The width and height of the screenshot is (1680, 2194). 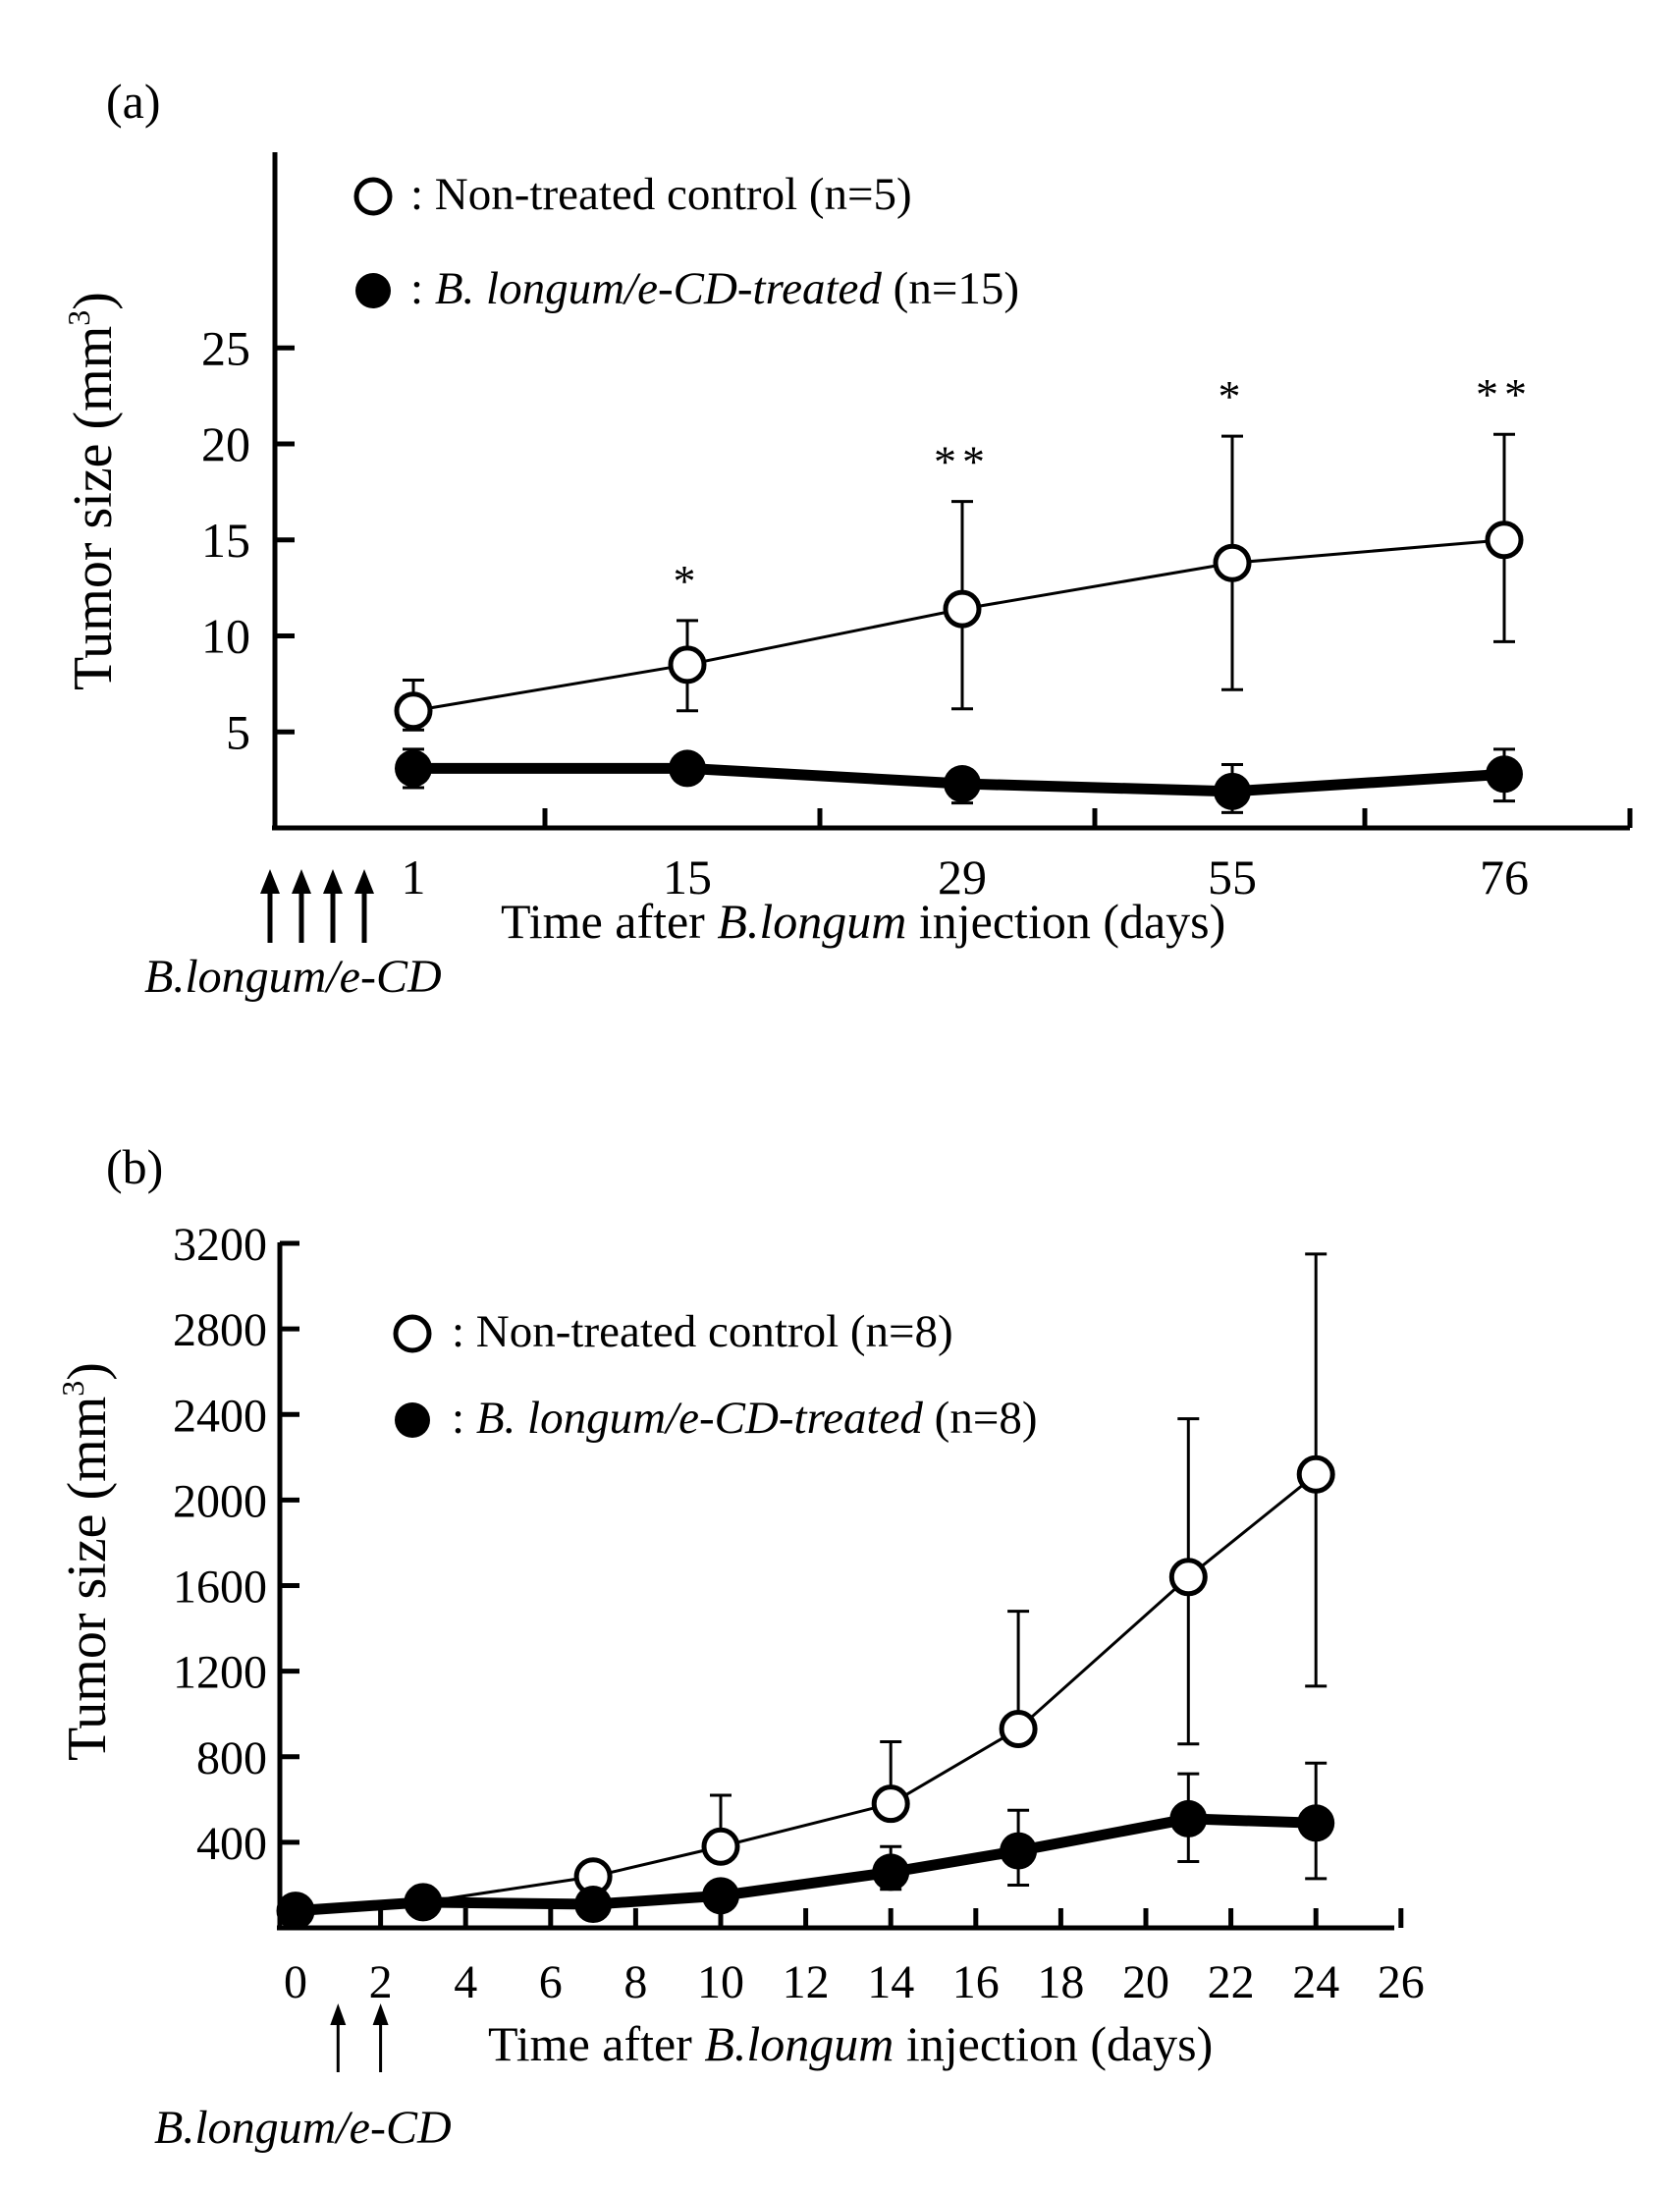 What do you see at coordinates (896, 1331) in the screenshot?
I see `legend-entry-control-b-n: (n=8)` at bounding box center [896, 1331].